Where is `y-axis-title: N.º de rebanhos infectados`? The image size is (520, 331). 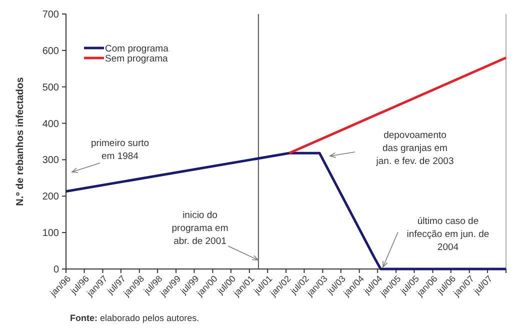 y-axis-title: N.º de rebanhos infectados is located at coordinates (20, 141).